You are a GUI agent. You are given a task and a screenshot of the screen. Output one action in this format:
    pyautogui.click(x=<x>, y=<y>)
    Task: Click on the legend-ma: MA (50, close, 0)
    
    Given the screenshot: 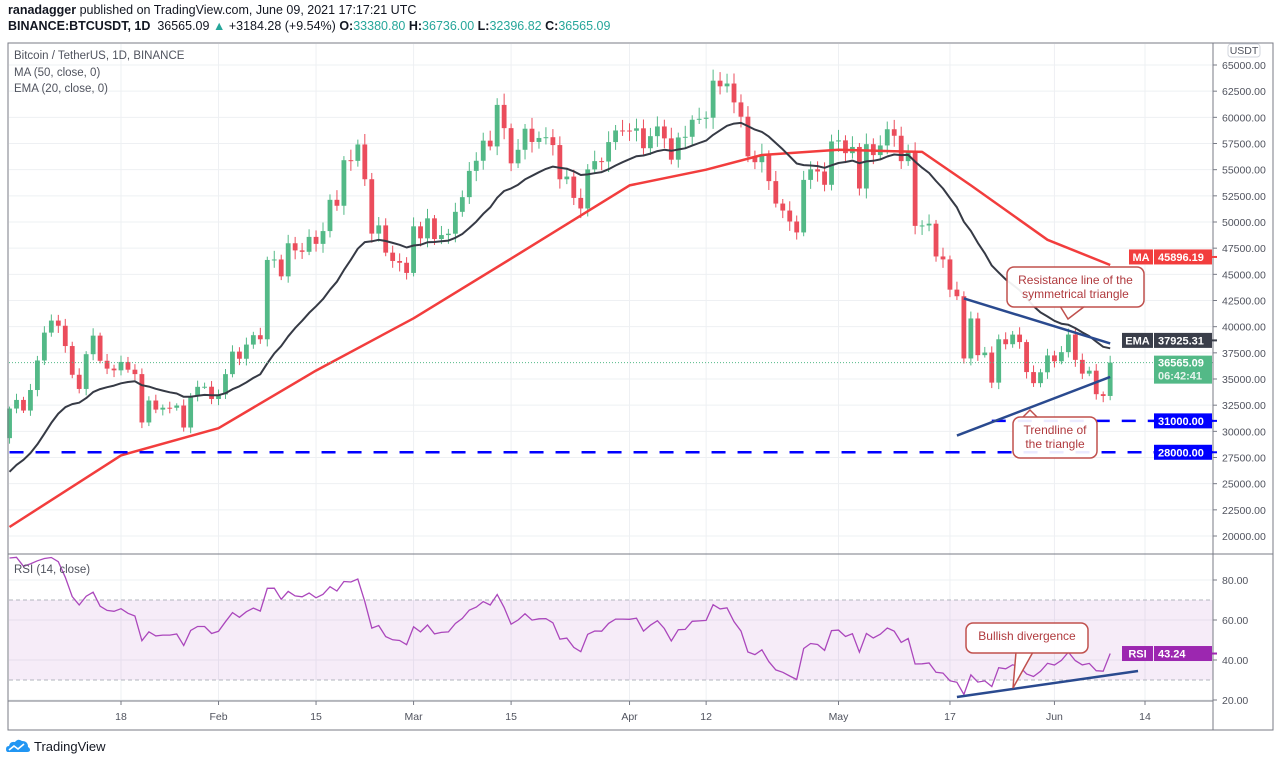 What is the action you would take?
    pyautogui.click(x=57, y=73)
    